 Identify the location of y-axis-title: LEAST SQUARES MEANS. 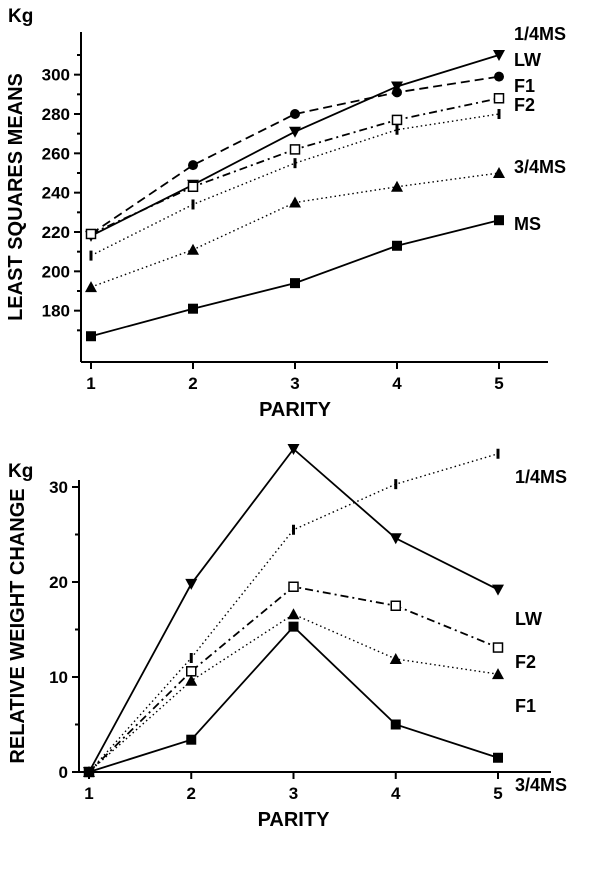
(16, 197).